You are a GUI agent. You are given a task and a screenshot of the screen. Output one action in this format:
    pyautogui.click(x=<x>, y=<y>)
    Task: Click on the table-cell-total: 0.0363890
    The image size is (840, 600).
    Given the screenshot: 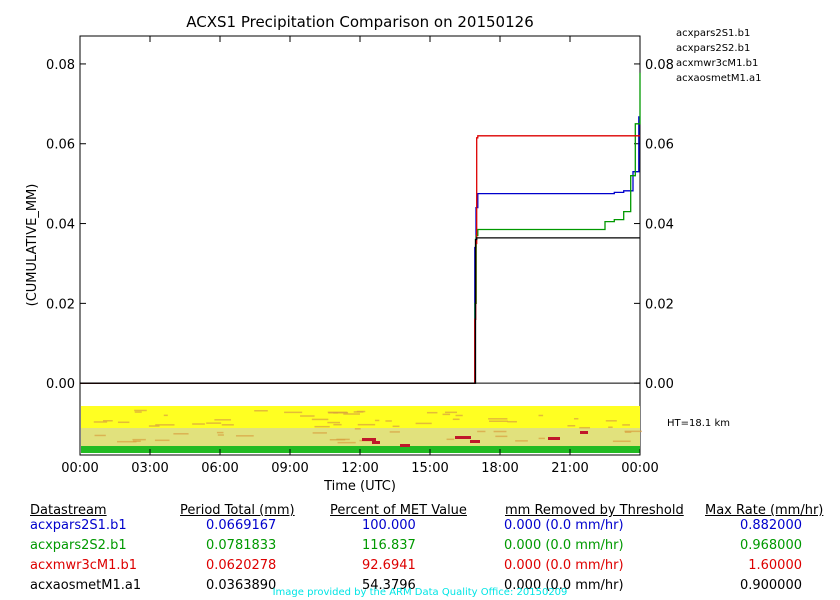 What is the action you would take?
    pyautogui.click(x=241, y=585)
    